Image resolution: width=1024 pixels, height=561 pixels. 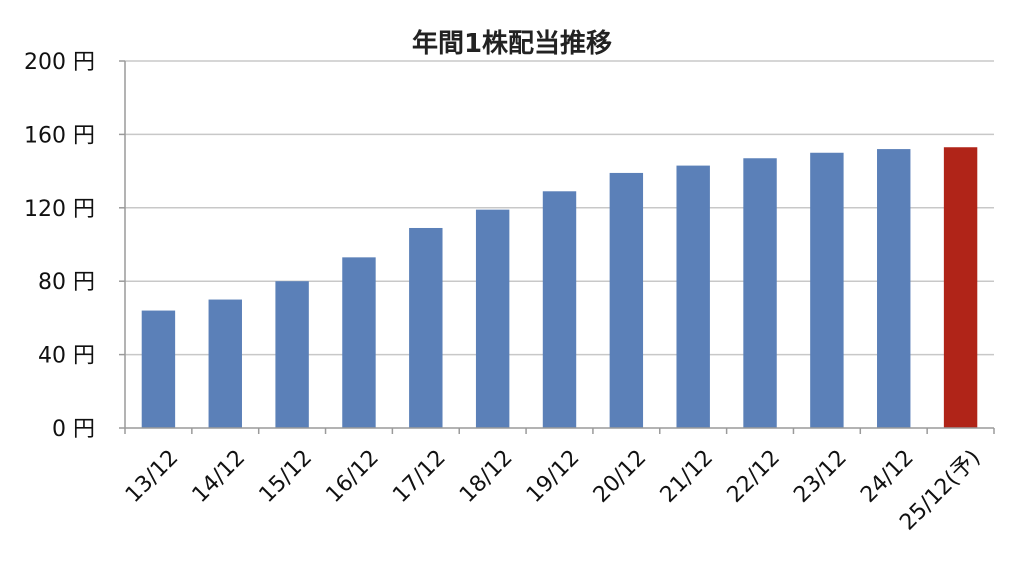 I want to click on x-tick-label: 18/12, so click(x=486, y=476).